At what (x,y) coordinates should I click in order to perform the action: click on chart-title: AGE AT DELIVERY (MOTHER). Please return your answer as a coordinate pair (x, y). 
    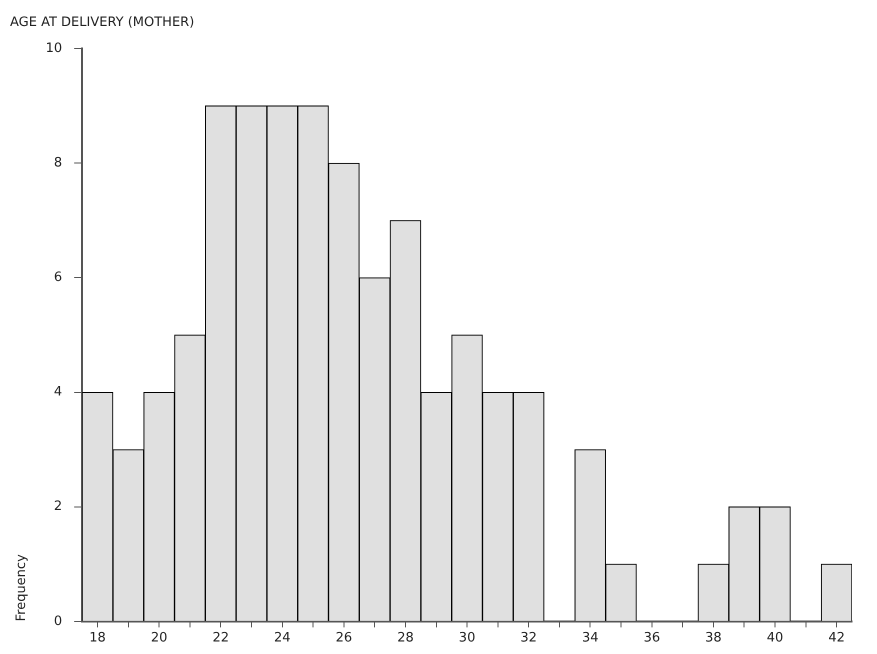
    Looking at the image, I should click on (102, 22).